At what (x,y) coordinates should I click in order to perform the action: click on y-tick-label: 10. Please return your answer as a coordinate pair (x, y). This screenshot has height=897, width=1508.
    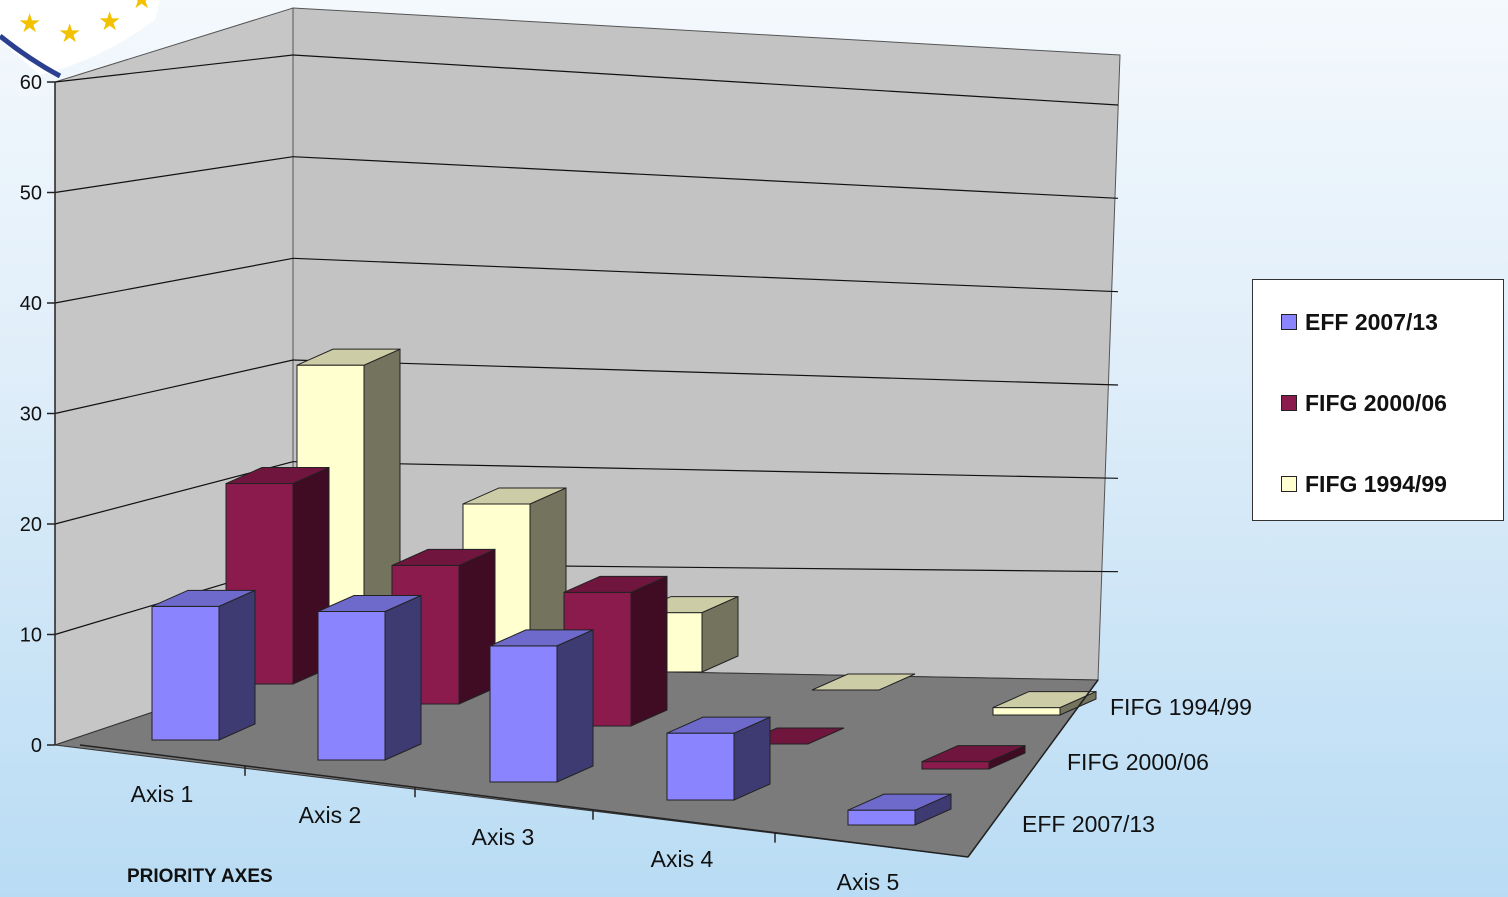
    Looking at the image, I should click on (31, 636).